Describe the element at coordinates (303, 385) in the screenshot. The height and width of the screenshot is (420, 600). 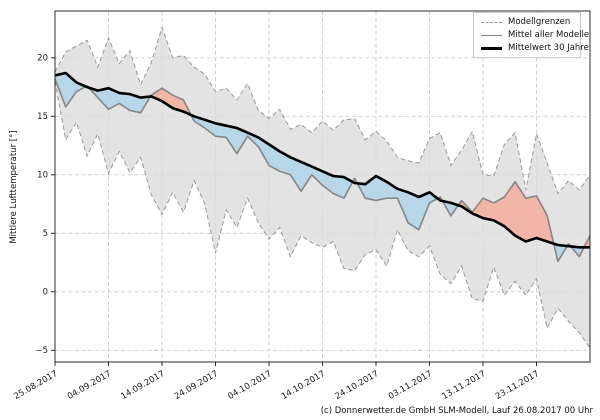
I see `x-tick-label: 14.10.2017` at that location.